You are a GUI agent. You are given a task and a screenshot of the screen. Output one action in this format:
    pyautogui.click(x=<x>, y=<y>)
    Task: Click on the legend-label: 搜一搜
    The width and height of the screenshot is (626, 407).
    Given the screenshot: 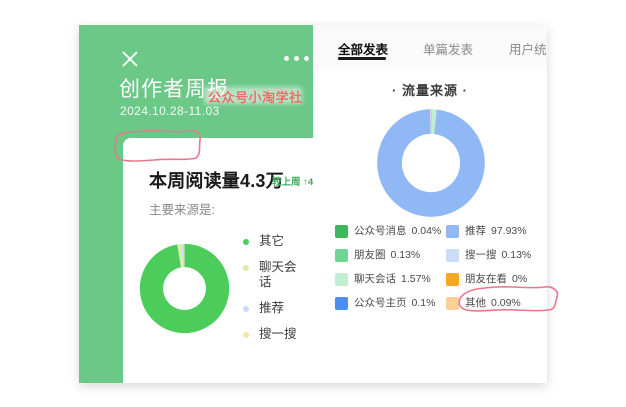 What is the action you would take?
    pyautogui.click(x=278, y=334)
    